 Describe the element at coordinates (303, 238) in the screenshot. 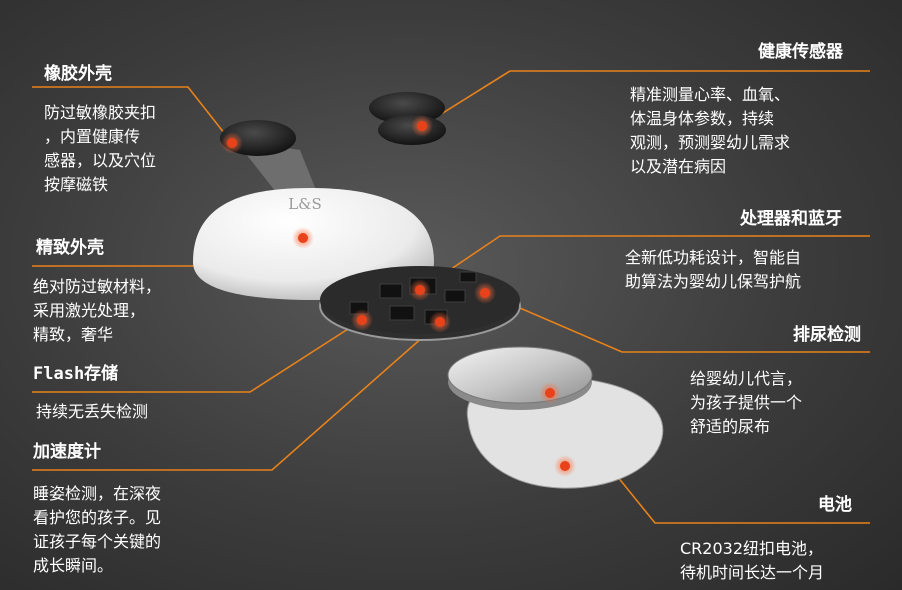

I see `dot-fine-shell` at that location.